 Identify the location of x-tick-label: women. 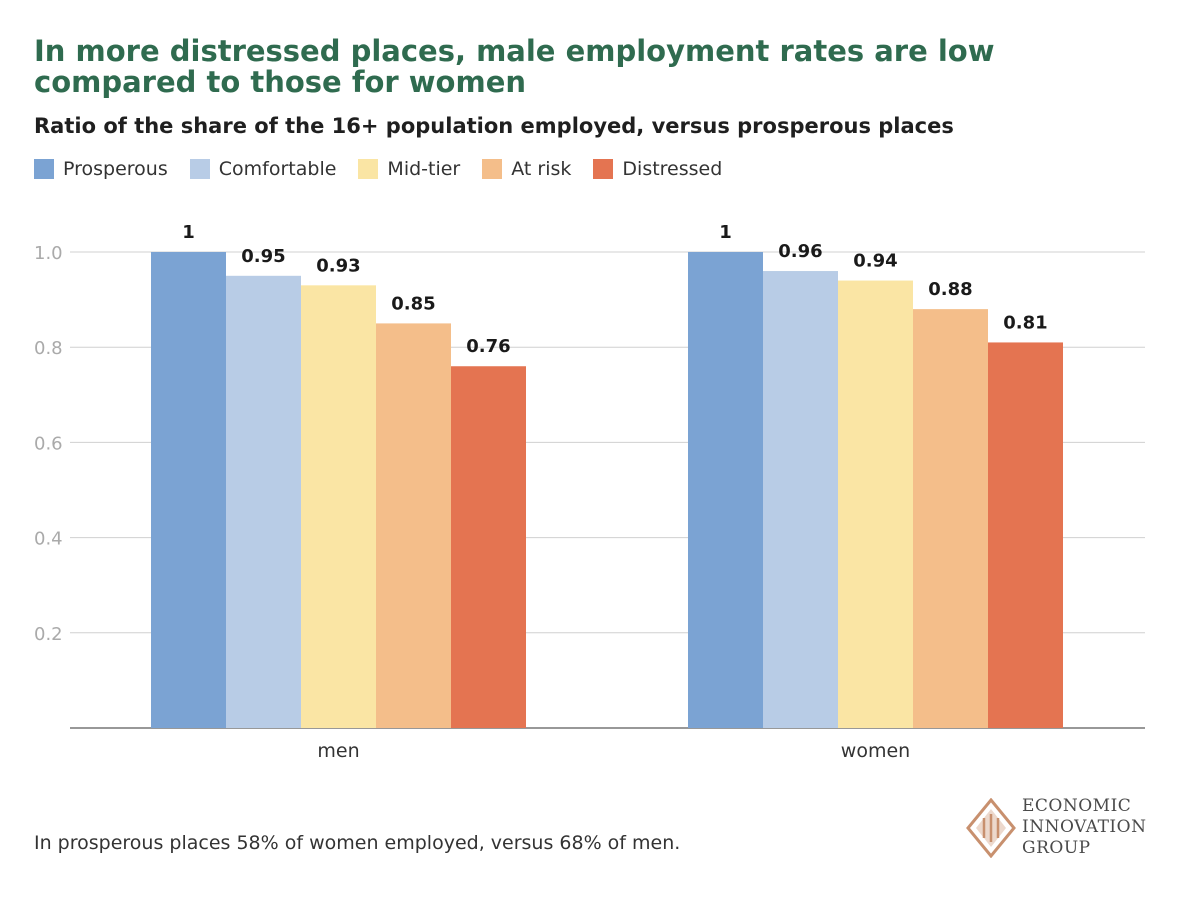
(875, 751).